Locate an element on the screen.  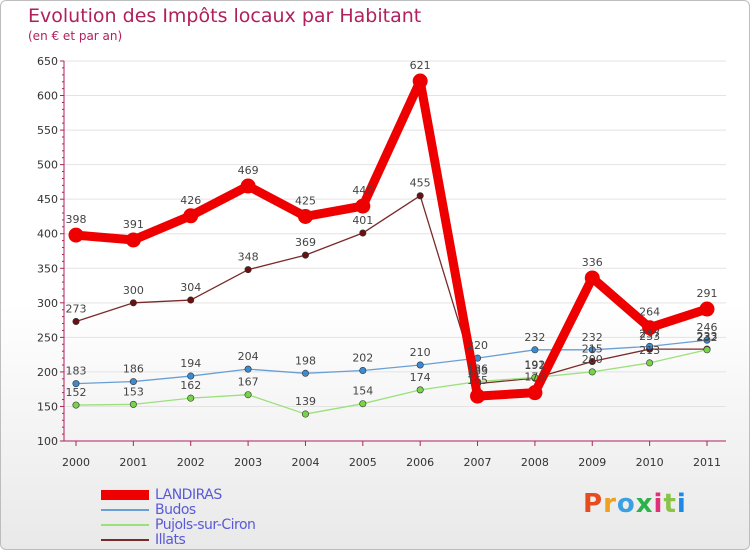
data-label-pujols-sur-ciron: 186 is located at coordinates (477, 369).